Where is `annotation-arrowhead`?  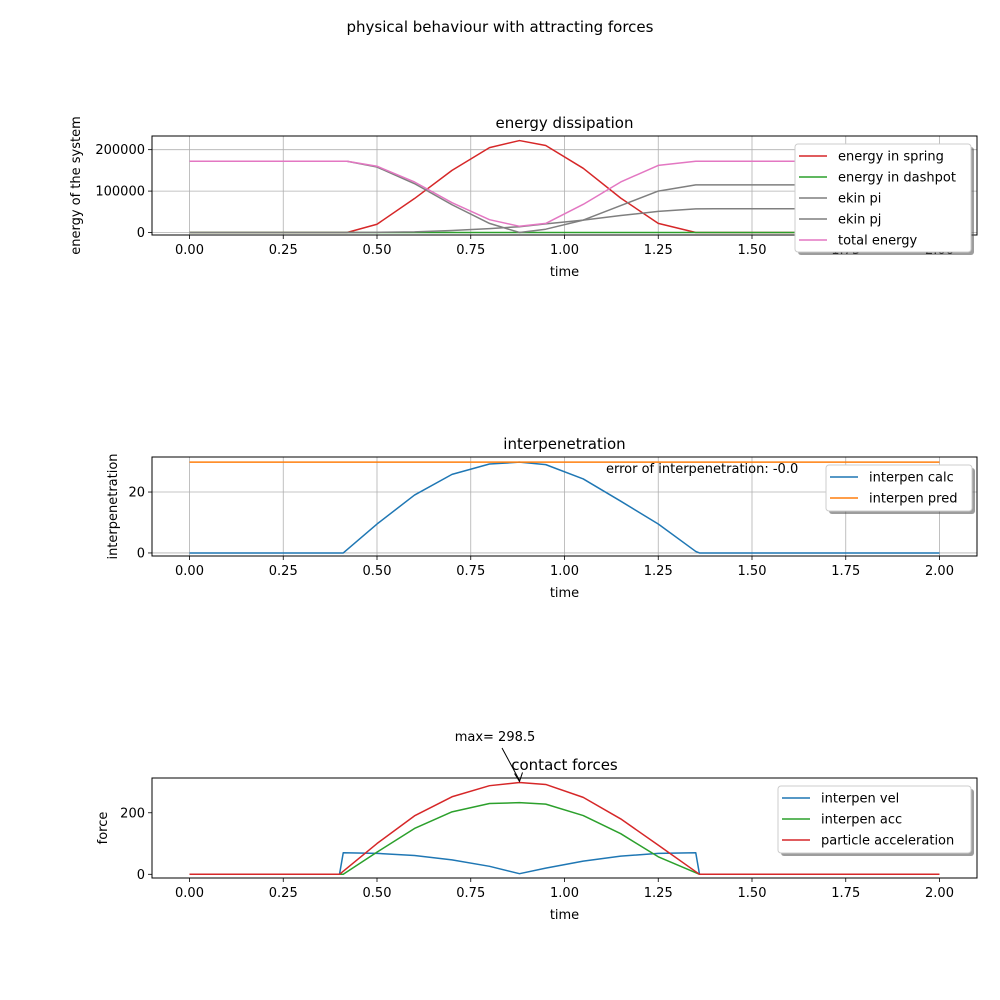 annotation-arrowhead is located at coordinates (518, 777).